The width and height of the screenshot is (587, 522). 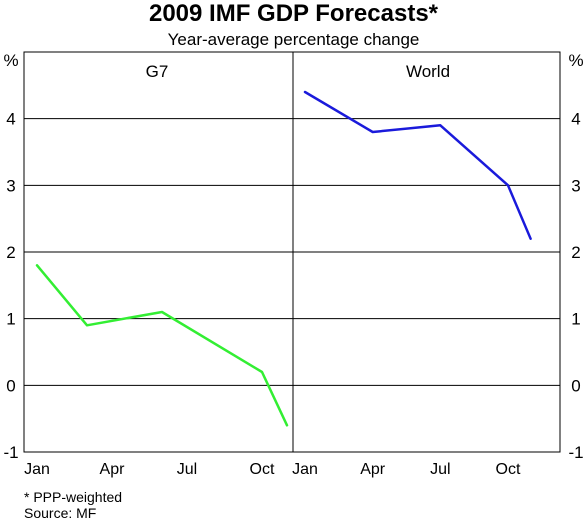 I want to click on panel-title-1: World, so click(x=428, y=71).